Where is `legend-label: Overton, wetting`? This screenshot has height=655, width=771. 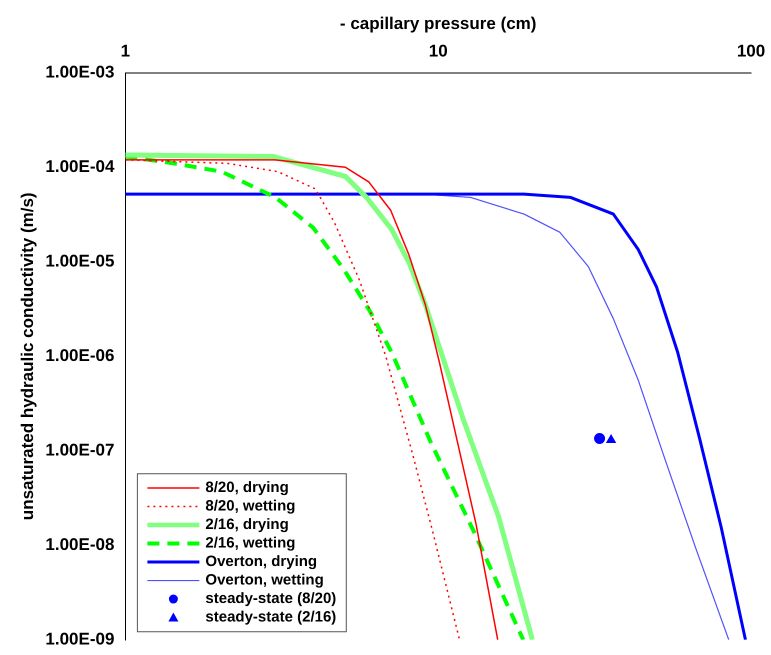
legend-label: Overton, wetting is located at coordinates (264, 580).